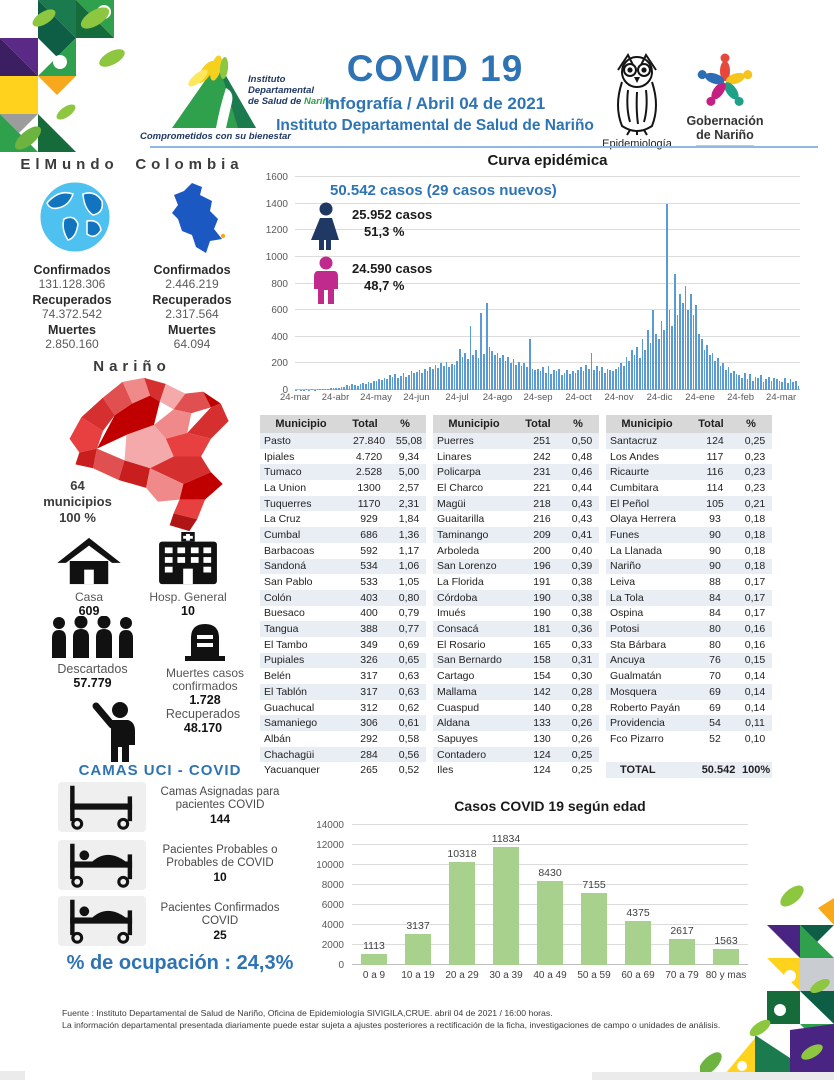  What do you see at coordinates (619, 397) in the screenshot?
I see `x-tick-label: 24-nov` at bounding box center [619, 397].